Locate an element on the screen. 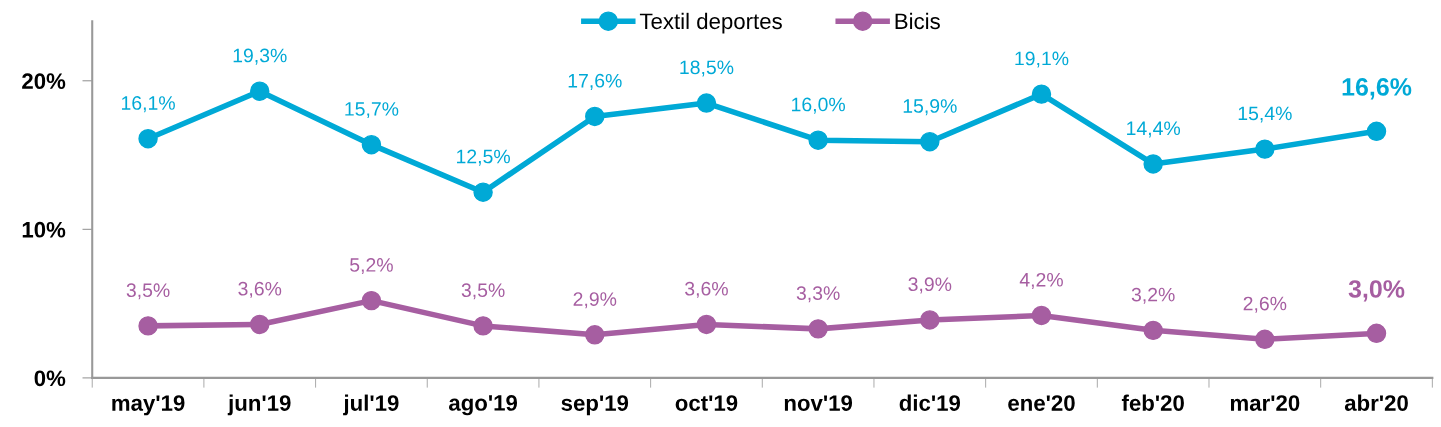 This screenshot has width=1441, height=427. data-label: 15,7% is located at coordinates (372, 110).